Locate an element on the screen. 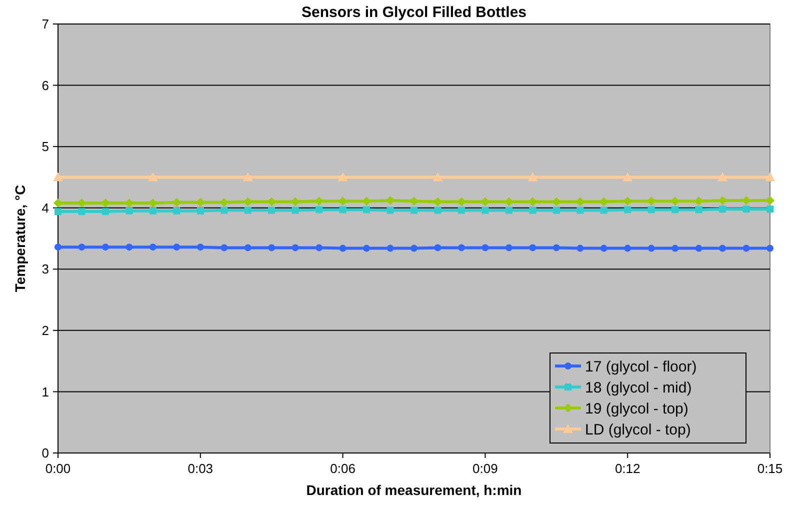 This screenshot has width=788, height=511. legend-label: 19 (glycol - top) is located at coordinates (636, 409).